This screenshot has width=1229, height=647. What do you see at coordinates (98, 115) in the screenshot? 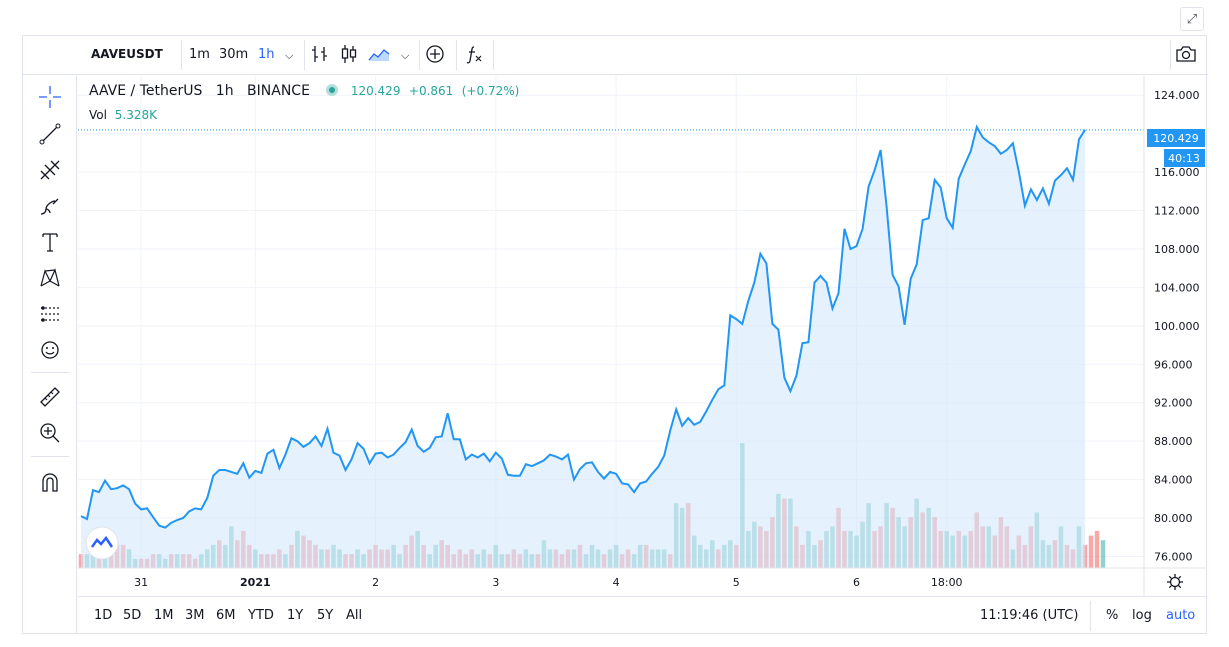
I see `volume-label: Vol` at bounding box center [98, 115].